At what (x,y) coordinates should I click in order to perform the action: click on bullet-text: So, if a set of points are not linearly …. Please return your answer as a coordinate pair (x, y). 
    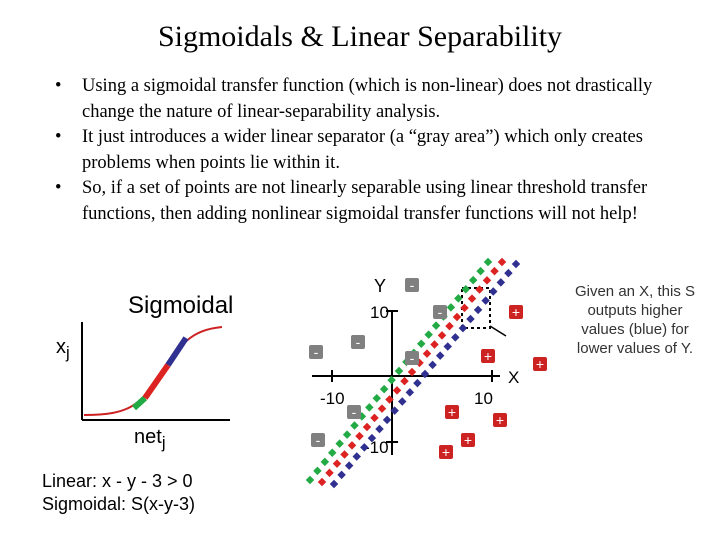
    Looking at the image, I should click on (365, 201).